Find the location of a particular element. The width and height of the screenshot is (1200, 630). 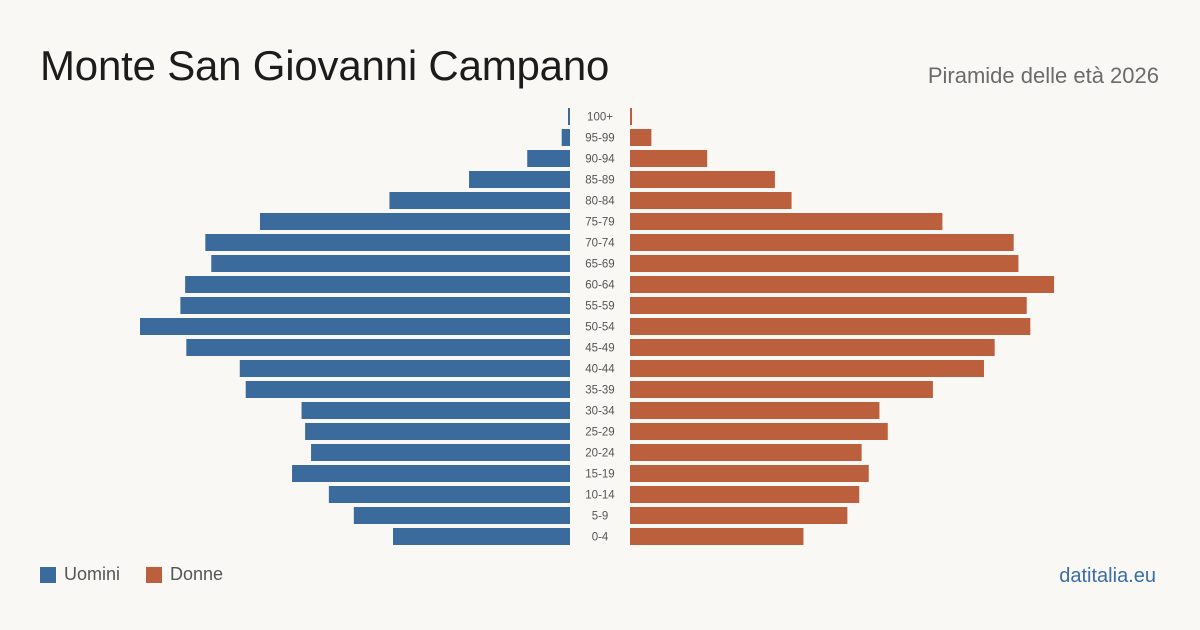

age-group-label: 5-9 is located at coordinates (600, 517).